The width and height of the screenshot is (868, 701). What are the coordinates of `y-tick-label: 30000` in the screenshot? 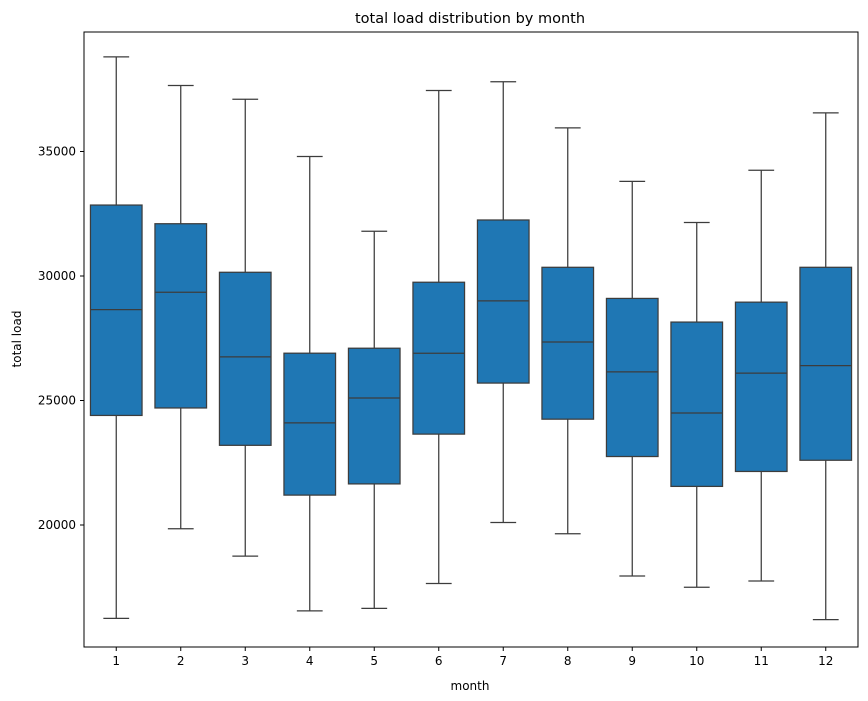 It's located at (57, 276).